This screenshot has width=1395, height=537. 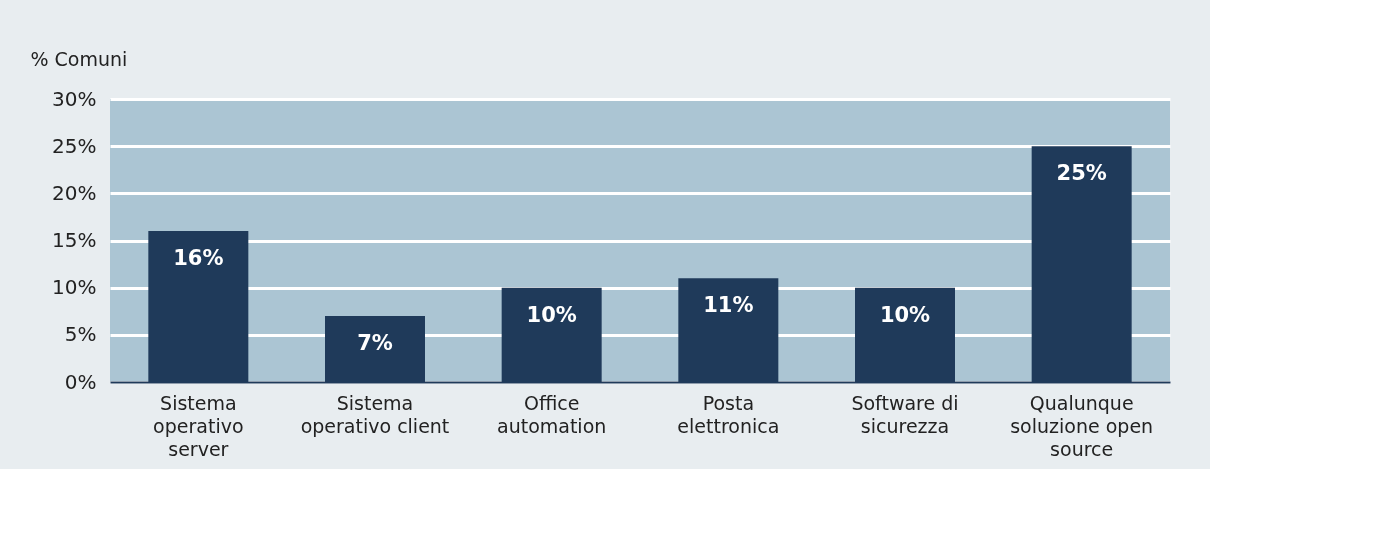 What do you see at coordinates (79, 58) in the screenshot?
I see `y-axis-title: % Comuni` at bounding box center [79, 58].